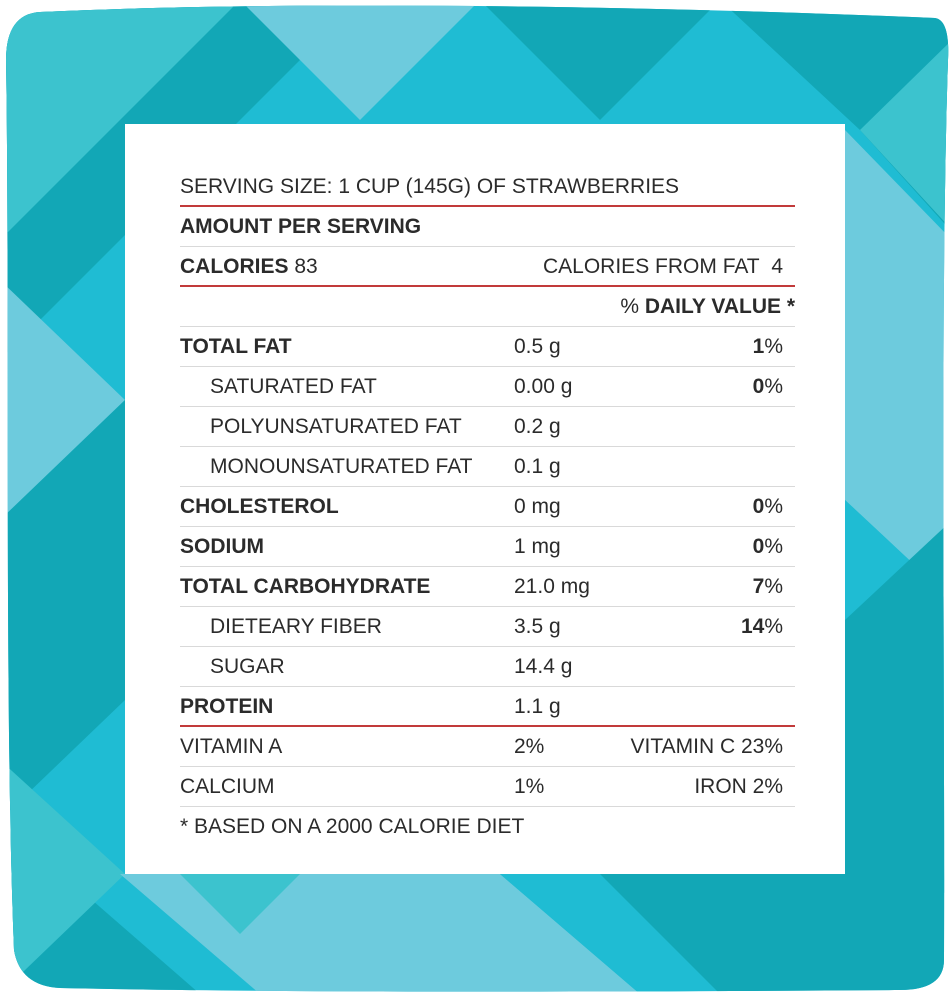  I want to click on footnote: * BASED ON A 2000 CALORIE DIET, so click(352, 826).